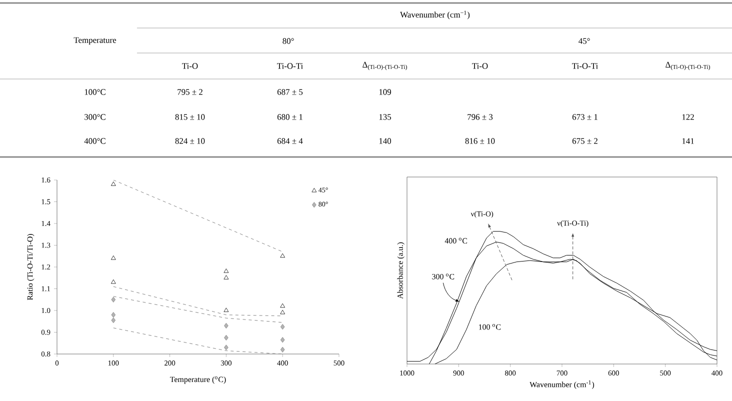 This screenshot has height=401, width=732. I want to click on text: 122, so click(688, 117).